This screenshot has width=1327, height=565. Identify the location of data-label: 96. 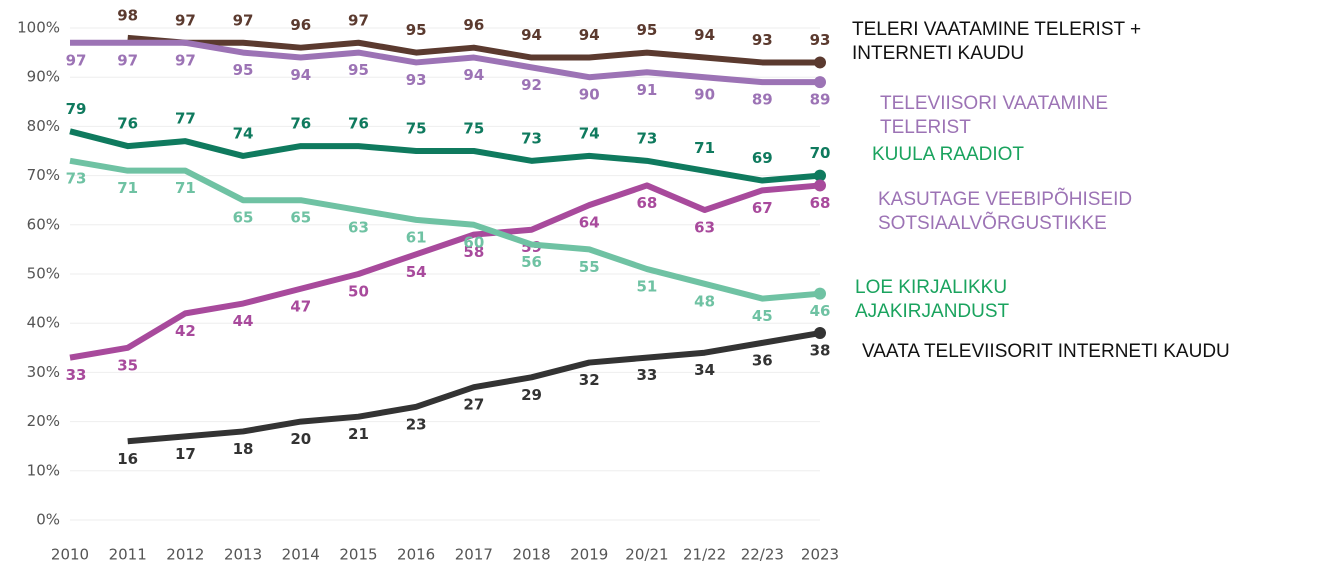
(300, 25).